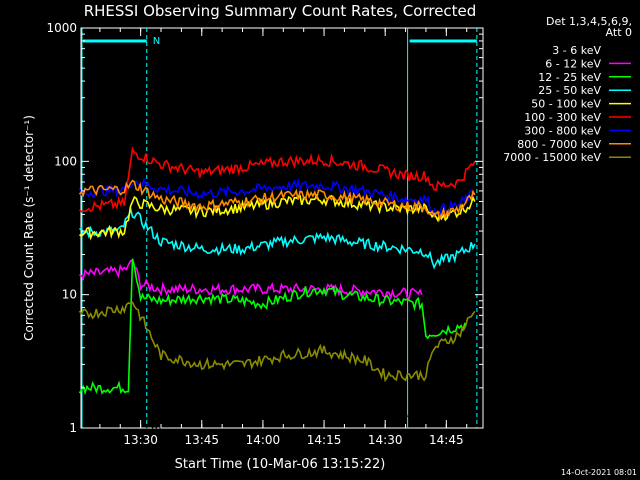 The width and height of the screenshot is (640, 480). Describe the element at coordinates (140, 440) in the screenshot. I see `x-tick-label: 13:30` at that location.